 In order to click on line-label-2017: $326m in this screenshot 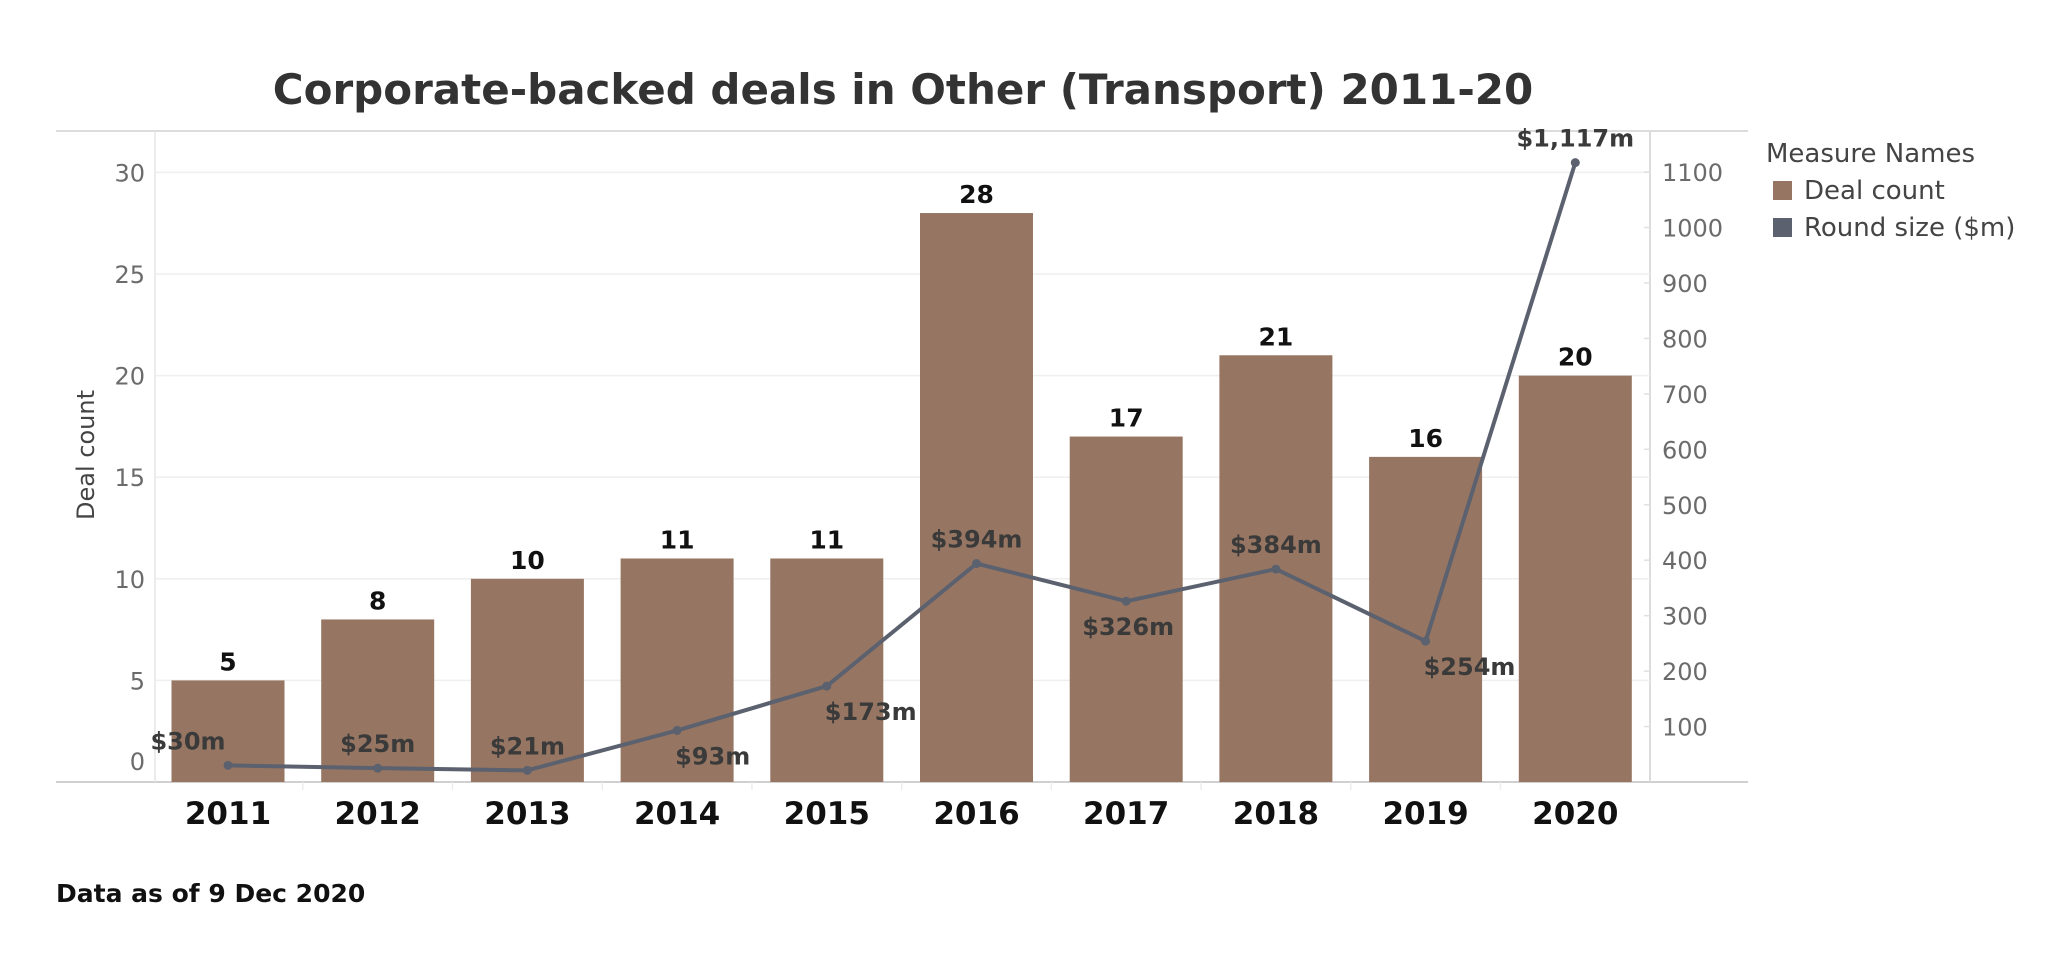, I will do `click(1128, 627)`.